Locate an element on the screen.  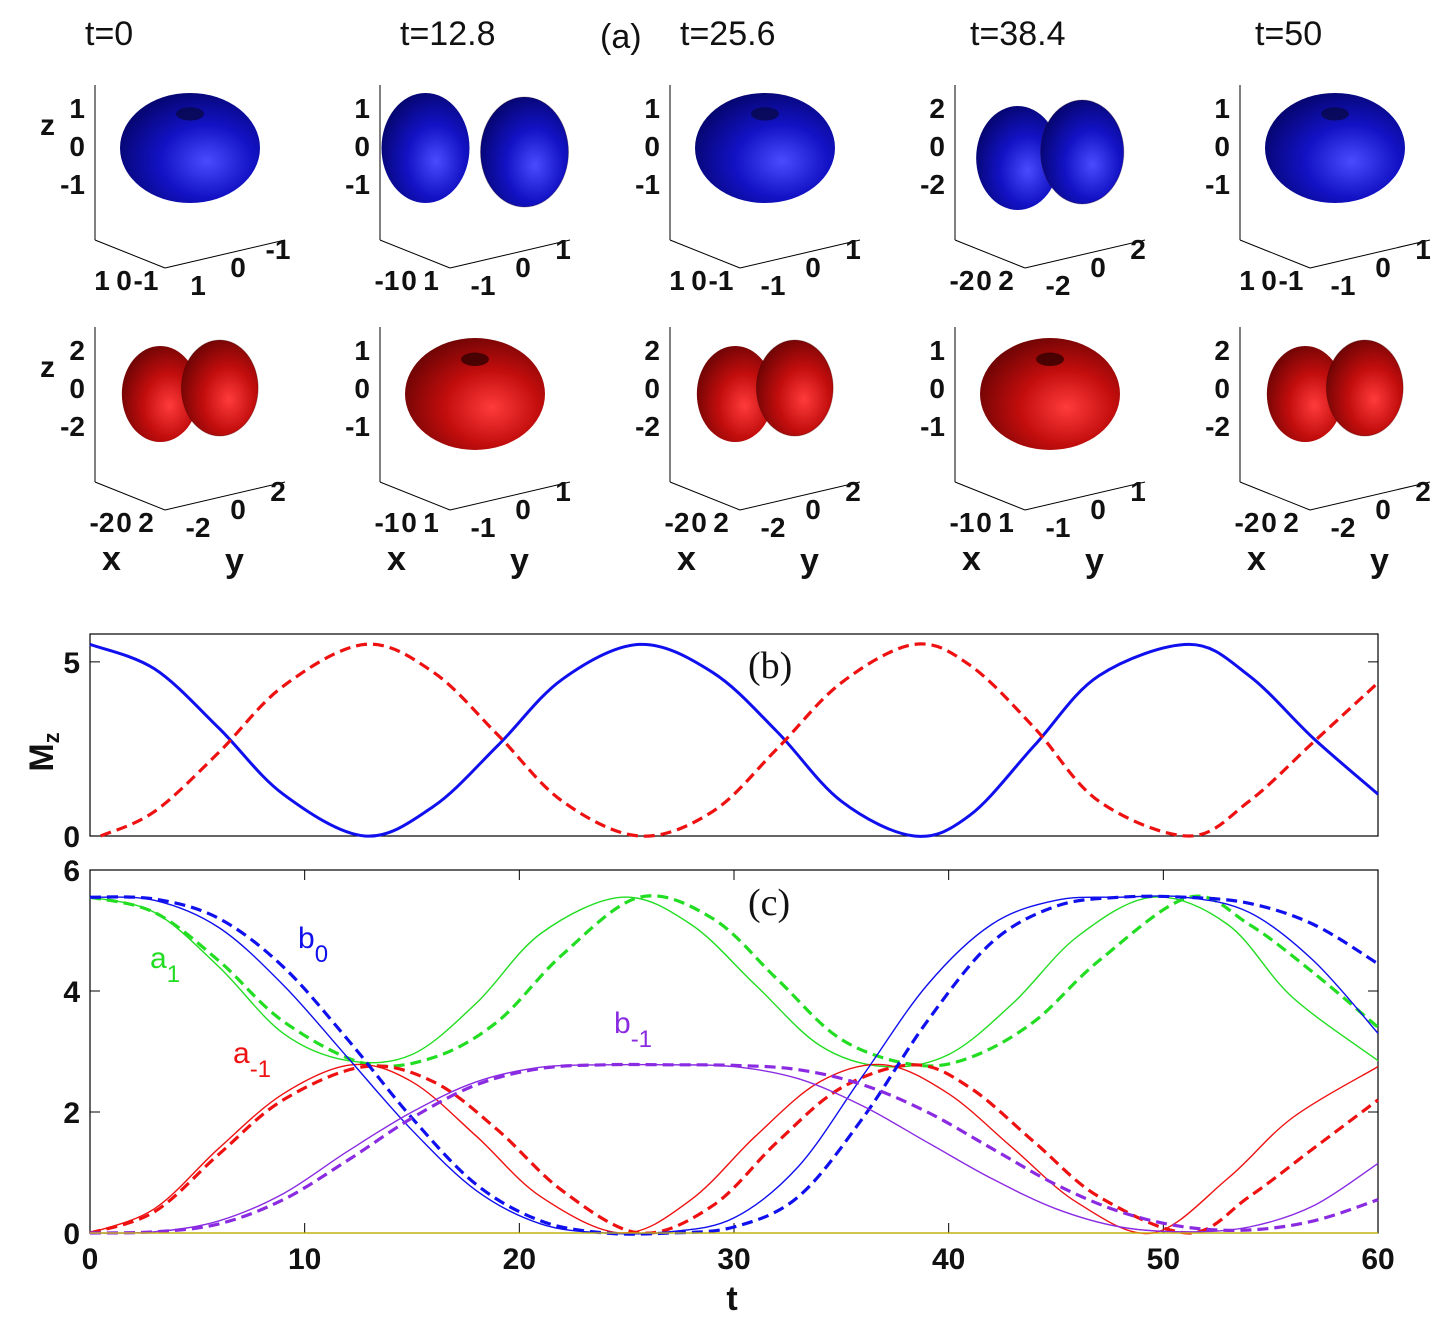
panel-b-ylabel-sub: z is located at coordinates (51, 737).